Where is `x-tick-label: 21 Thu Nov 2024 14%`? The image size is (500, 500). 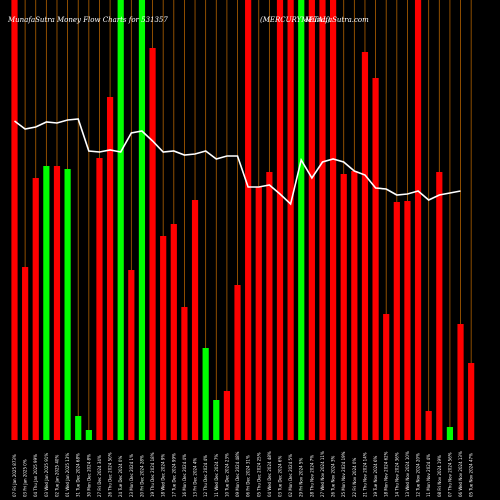
x-tick-label: 21 Thu Nov 2024 14% is located at coordinates (364, 474).